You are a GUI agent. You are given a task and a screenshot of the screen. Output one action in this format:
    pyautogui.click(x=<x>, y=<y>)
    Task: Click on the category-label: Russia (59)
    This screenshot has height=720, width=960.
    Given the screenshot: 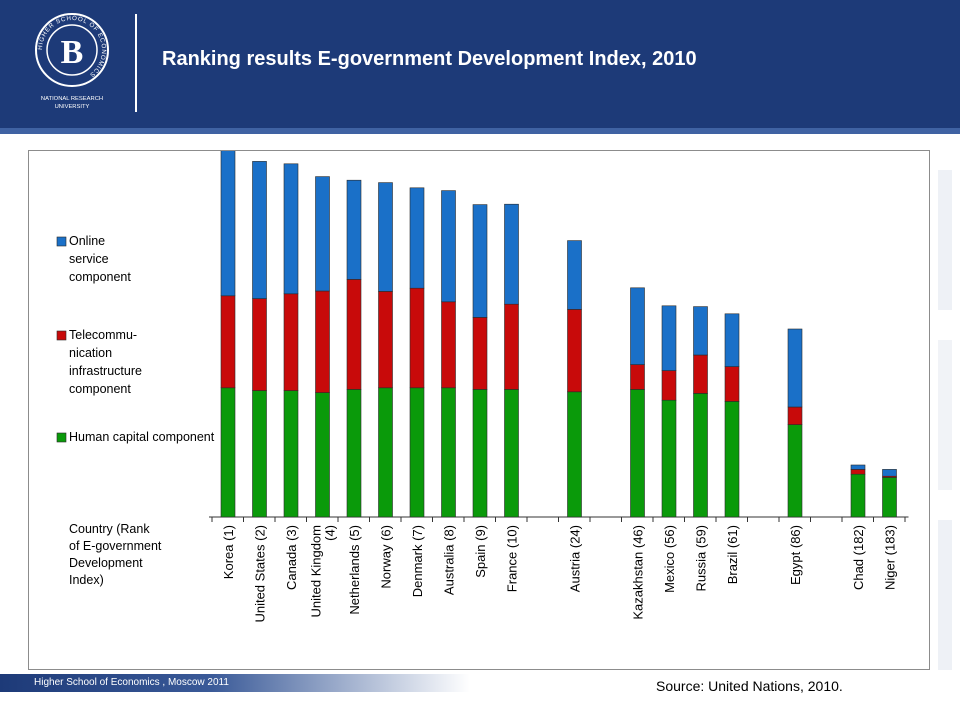 What is the action you would take?
    pyautogui.click(x=701, y=558)
    